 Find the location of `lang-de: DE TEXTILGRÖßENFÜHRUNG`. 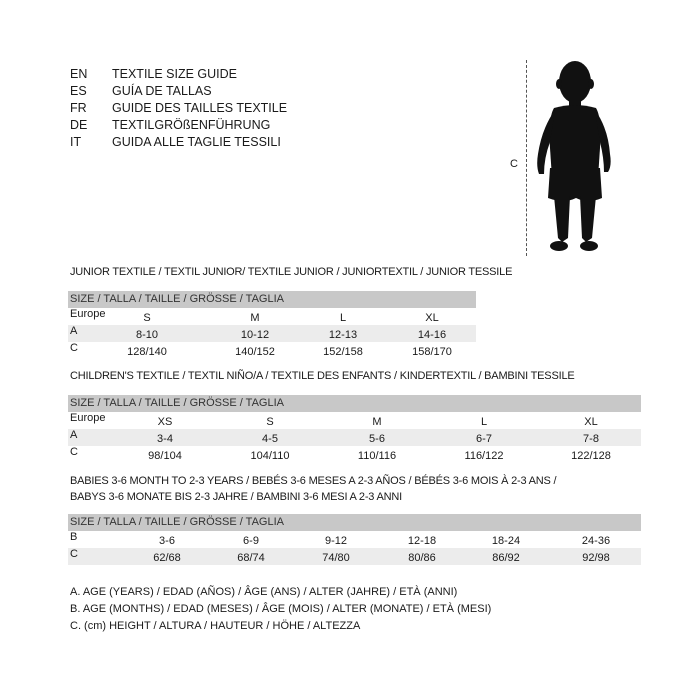

lang-de: DE TEXTILGRÖßENFÜHRUNG is located at coordinates (170, 125).